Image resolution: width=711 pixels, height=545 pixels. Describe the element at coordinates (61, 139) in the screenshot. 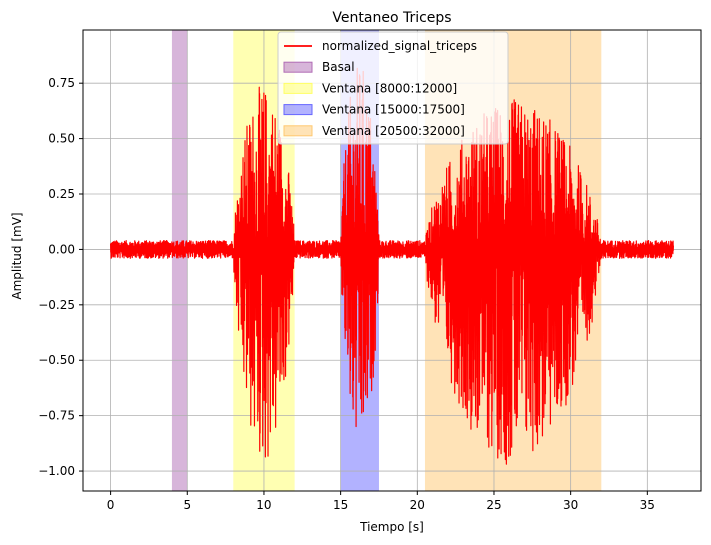

I see `y-tick-label-6: 0.50` at that location.